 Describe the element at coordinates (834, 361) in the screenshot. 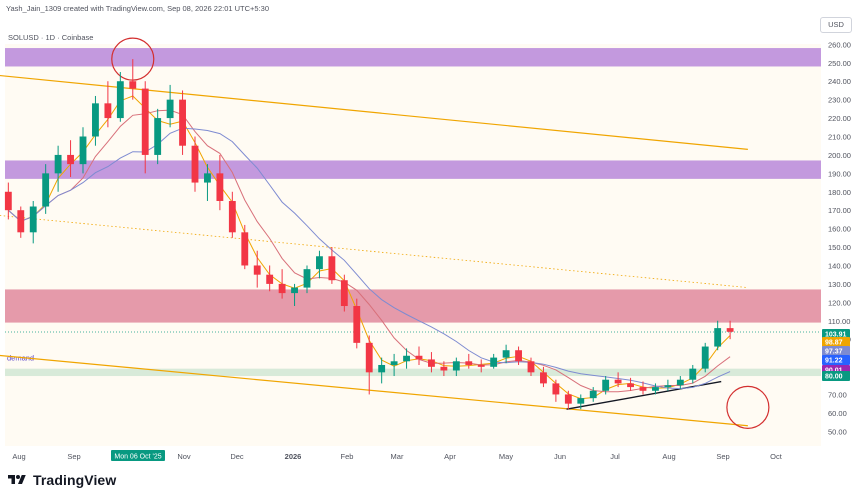

I see `price-tag-label: 91.22` at that location.